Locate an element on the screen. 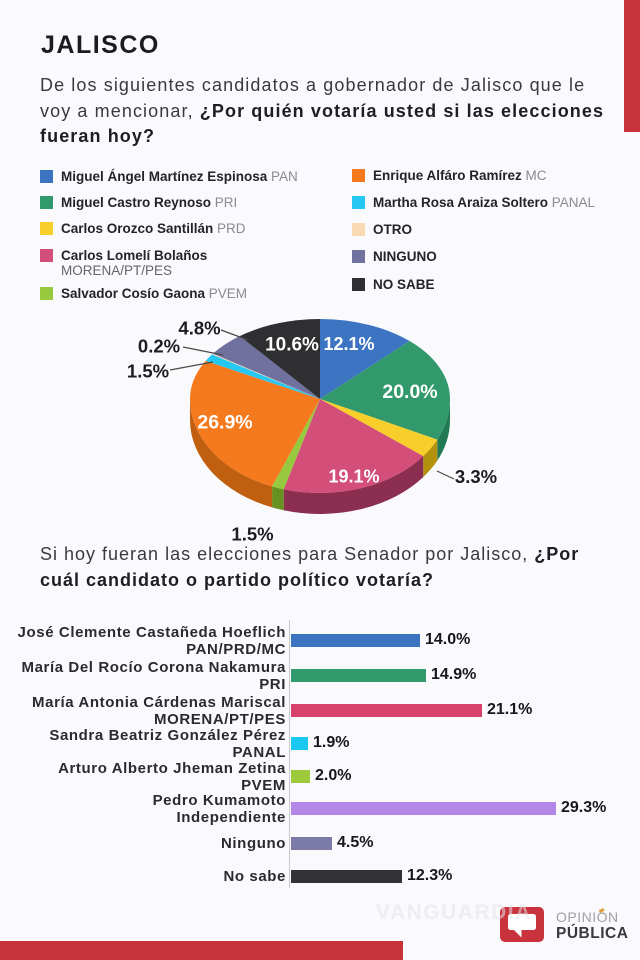 Image resolution: width=640 pixels, height=960 pixels. svg-text: 26.9% is located at coordinates (224, 422).